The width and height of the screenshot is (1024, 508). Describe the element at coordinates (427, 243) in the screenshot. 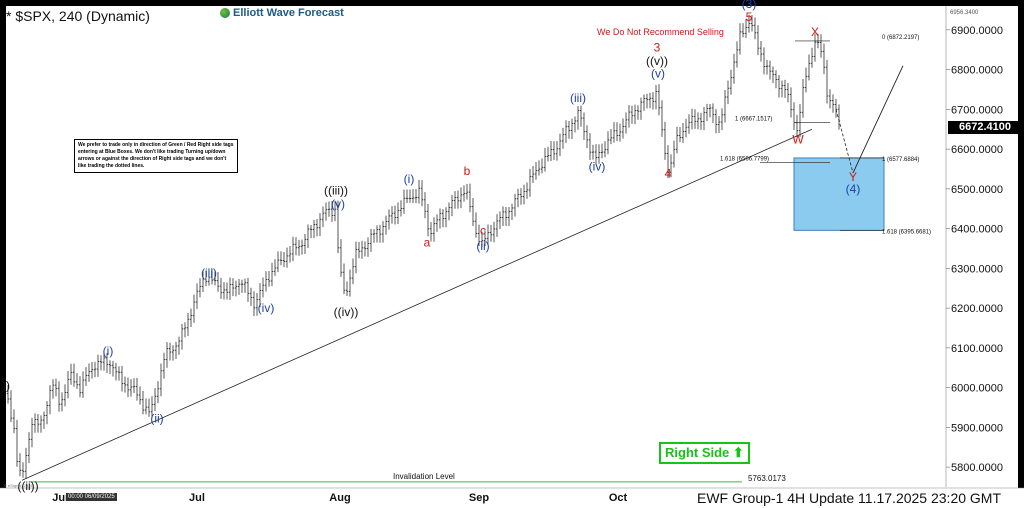

I see `wave-label: a` at that location.